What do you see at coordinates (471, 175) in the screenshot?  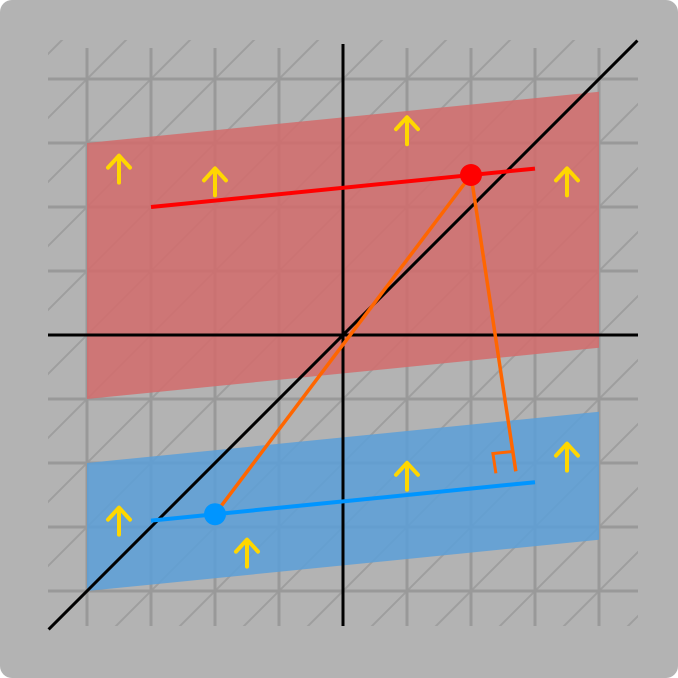 I see `red-point` at bounding box center [471, 175].